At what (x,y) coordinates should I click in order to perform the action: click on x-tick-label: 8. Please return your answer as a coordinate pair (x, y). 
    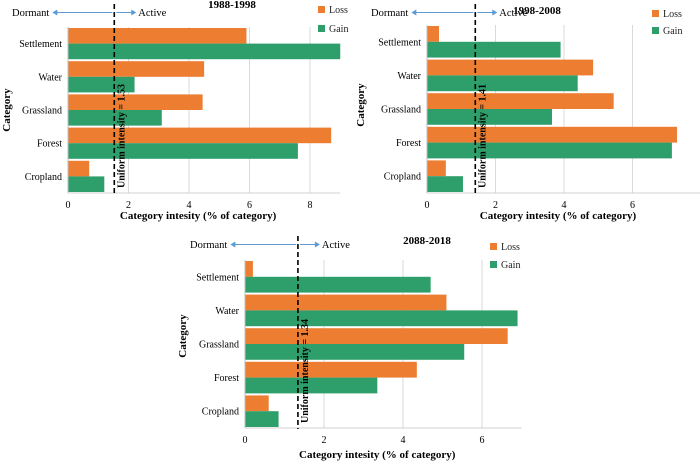
    Looking at the image, I should click on (310, 205).